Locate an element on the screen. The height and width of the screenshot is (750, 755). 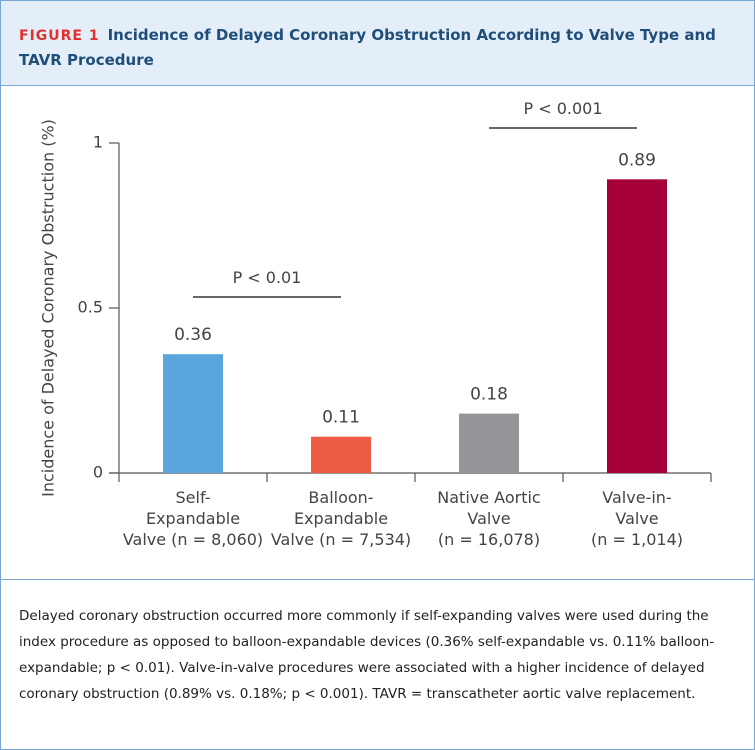
x-tick-label: Native Aortic Valve (n = 16,078) is located at coordinates (489, 518).